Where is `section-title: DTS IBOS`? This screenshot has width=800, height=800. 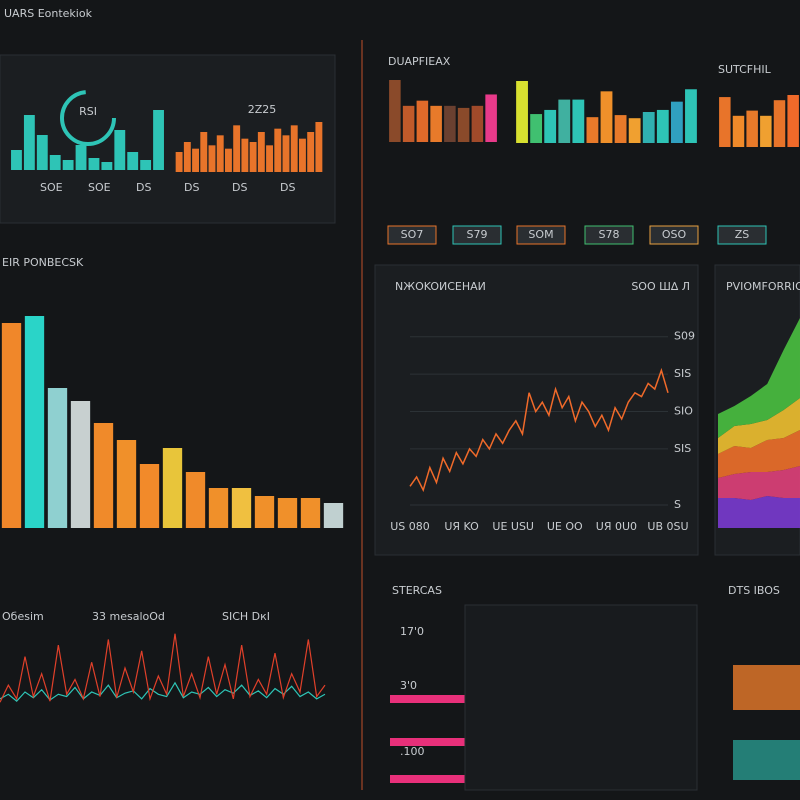 section-title: DTS IBOS is located at coordinates (754, 590).